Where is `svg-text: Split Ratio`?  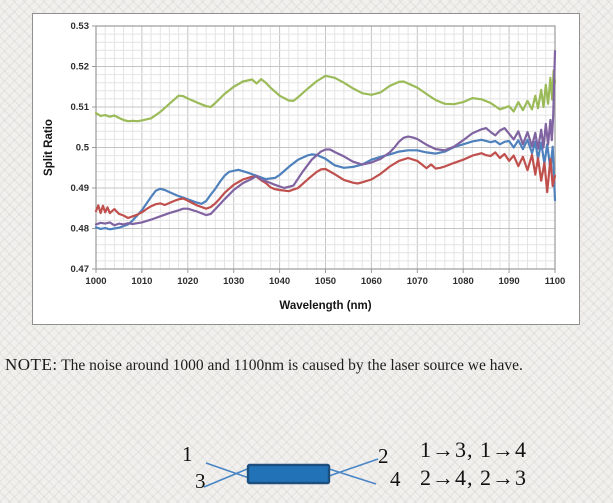 svg-text: Split Ratio is located at coordinates (49, 147).